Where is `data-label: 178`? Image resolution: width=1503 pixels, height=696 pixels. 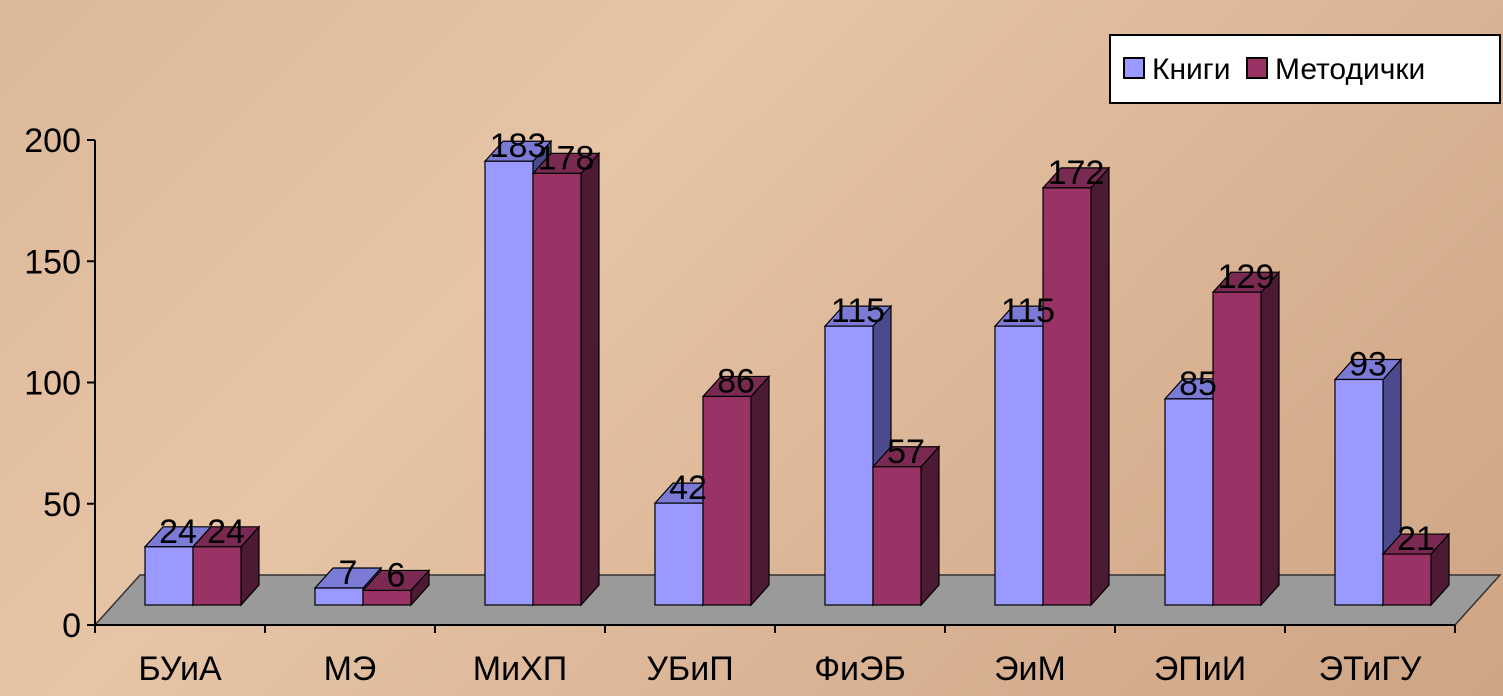 data-label: 178 is located at coordinates (566, 158).